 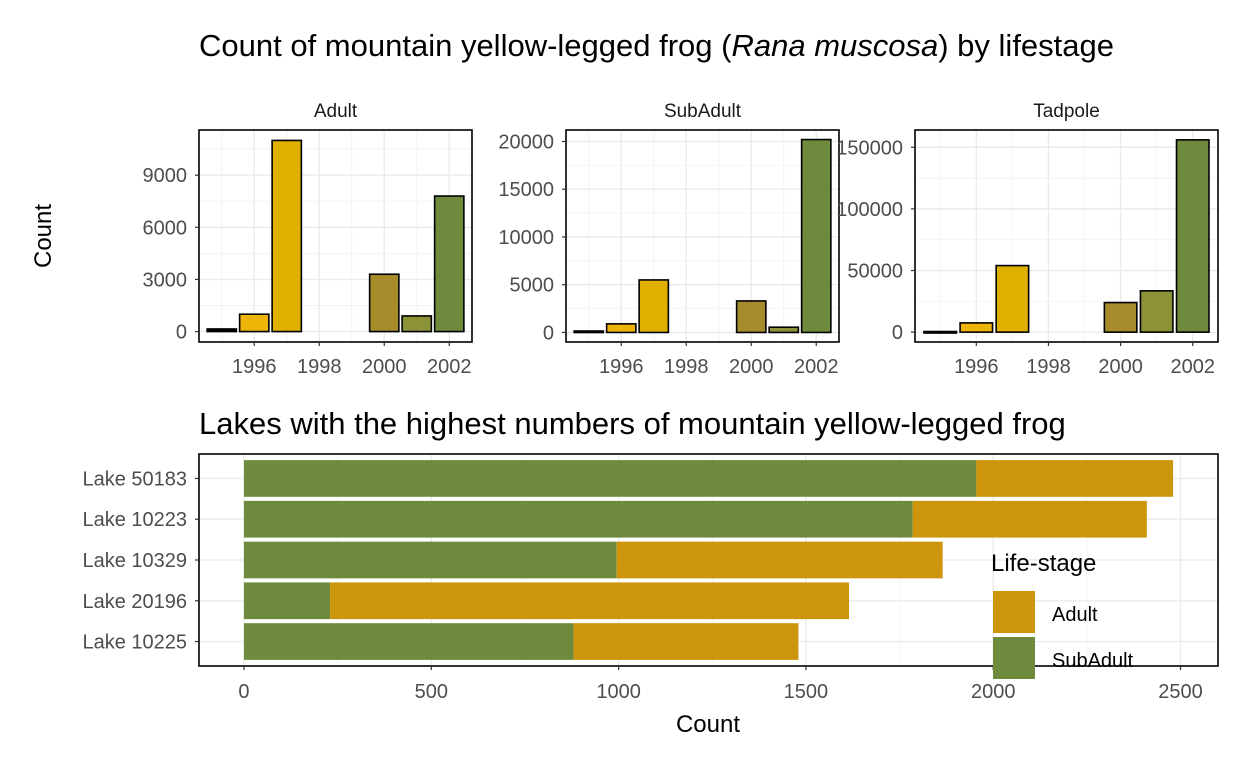 What do you see at coordinates (589, 601) in the screenshot?
I see `bar-lake-20196-adult` at bounding box center [589, 601].